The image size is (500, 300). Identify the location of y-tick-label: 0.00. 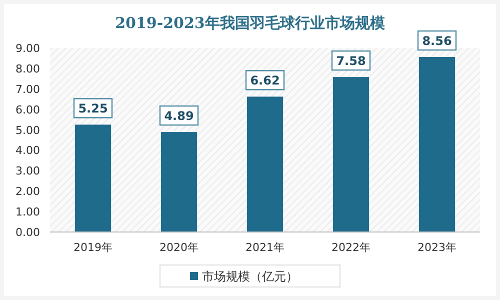
(28, 232).